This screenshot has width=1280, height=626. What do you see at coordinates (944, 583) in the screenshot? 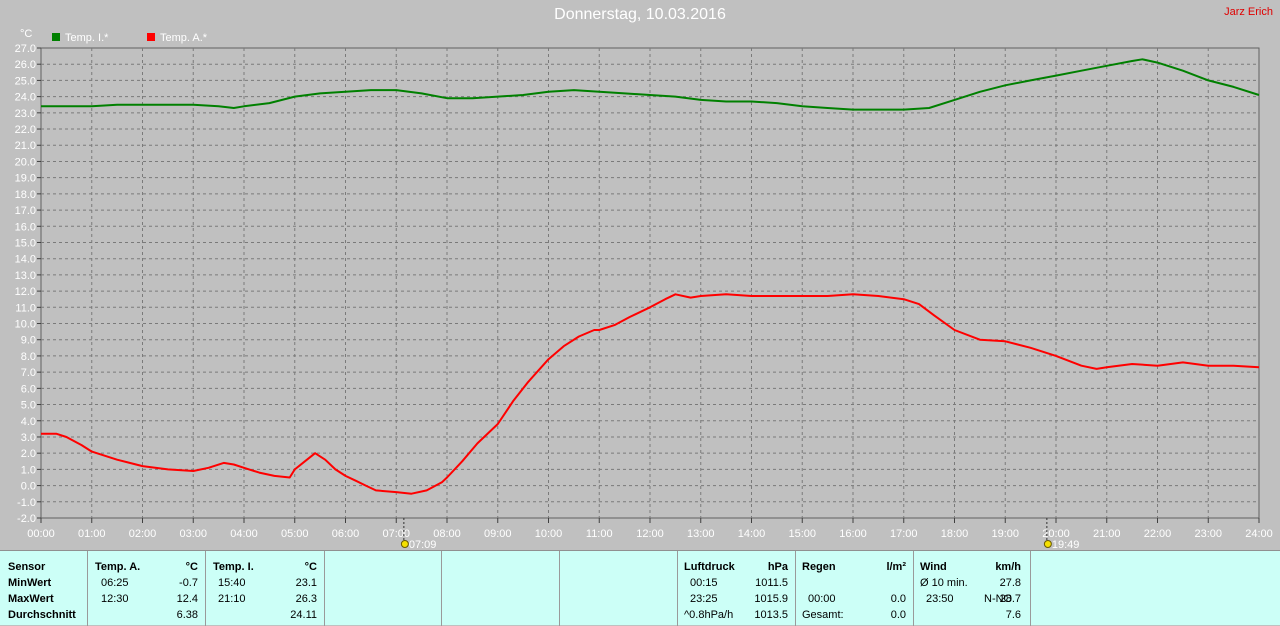
I see `wind-avg-label: Ø 10 min.` at bounding box center [944, 583].